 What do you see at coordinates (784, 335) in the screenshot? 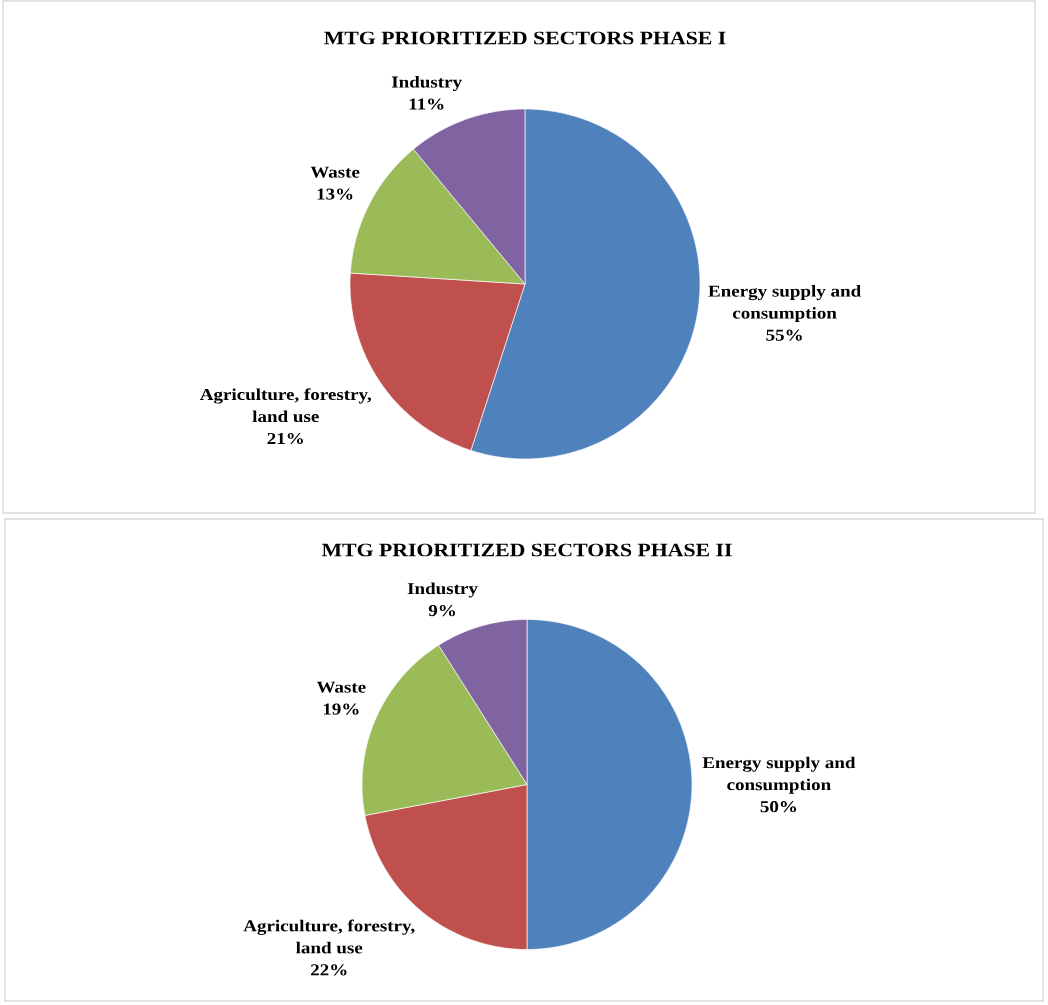
I see `data-label: 55%` at bounding box center [784, 335].